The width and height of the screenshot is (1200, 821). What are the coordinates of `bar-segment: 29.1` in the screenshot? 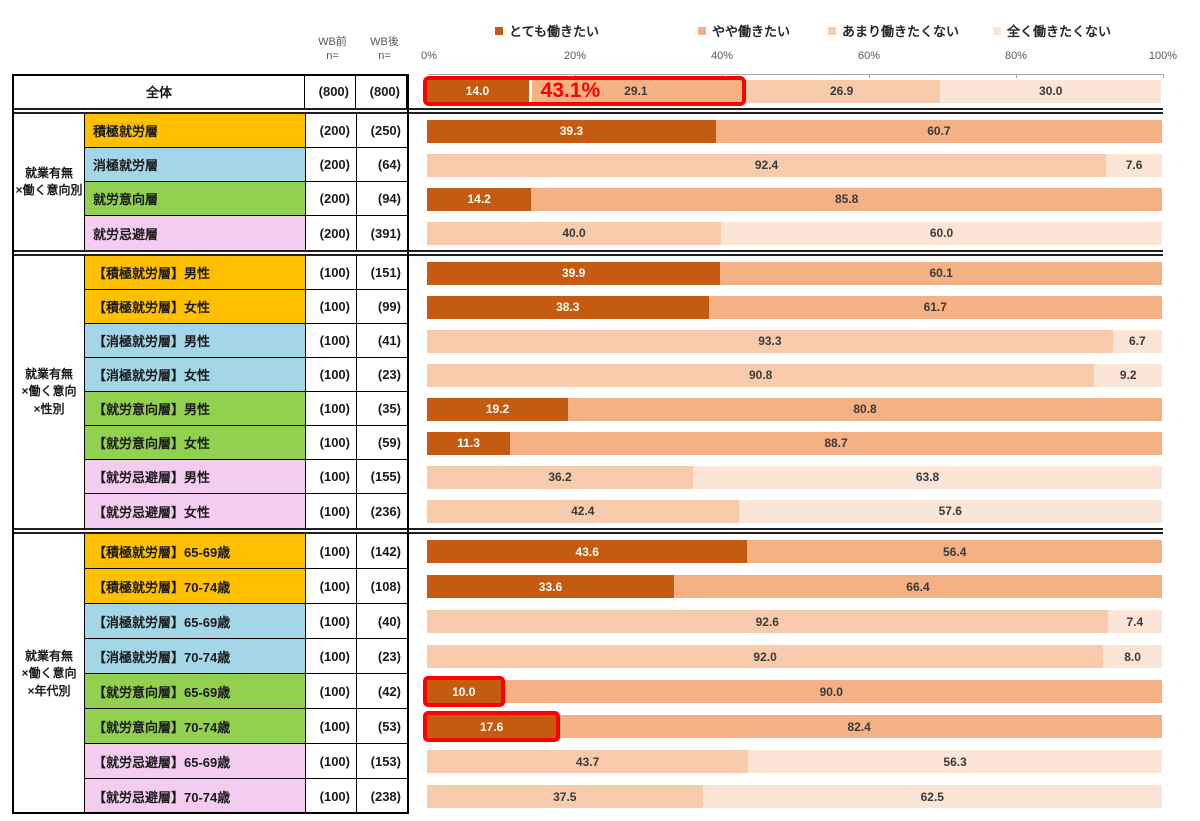 It's located at (635, 91).